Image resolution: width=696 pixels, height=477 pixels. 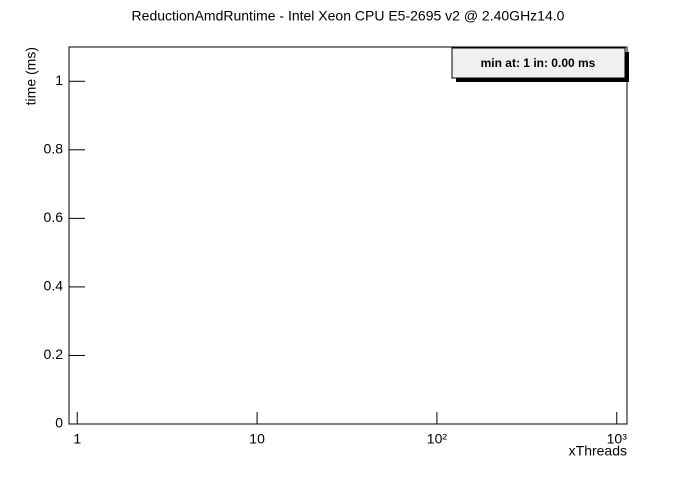 What do you see at coordinates (59, 423) in the screenshot?
I see `y-tick-label: 0` at bounding box center [59, 423].